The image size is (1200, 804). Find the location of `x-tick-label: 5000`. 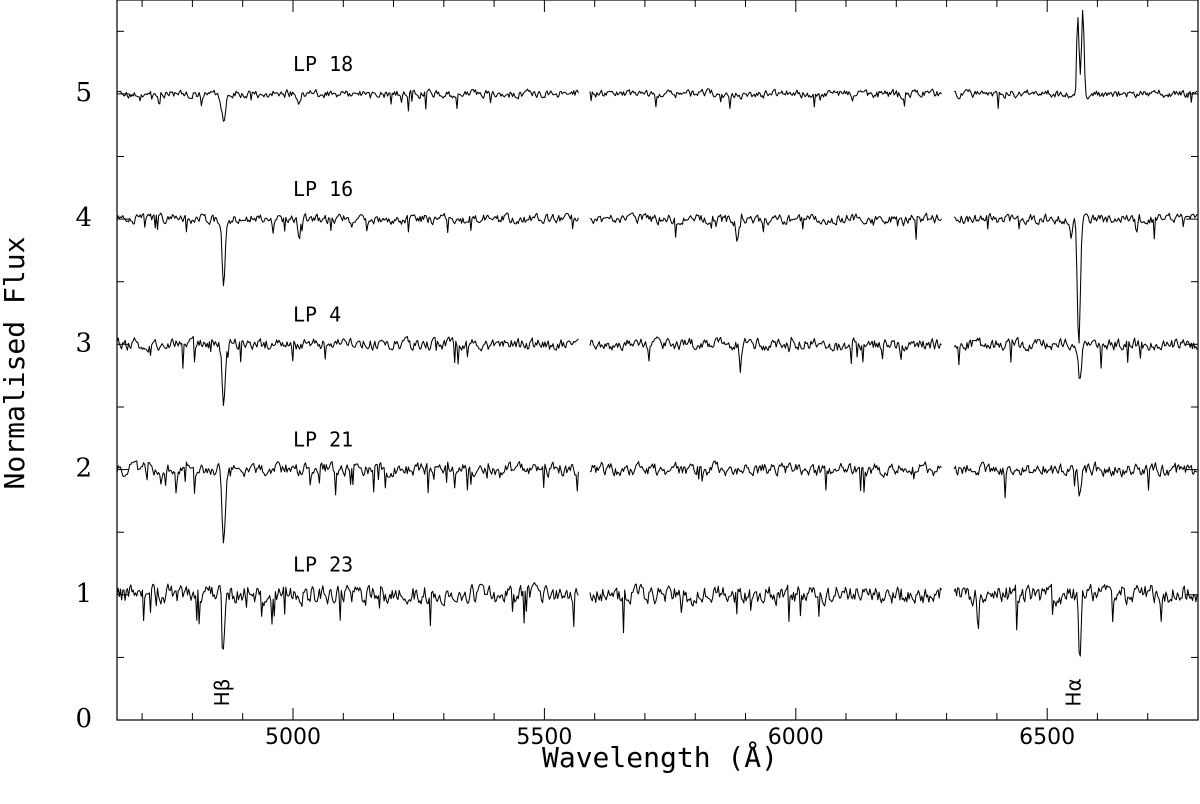

x-tick-label: 5000 is located at coordinates (293, 737).